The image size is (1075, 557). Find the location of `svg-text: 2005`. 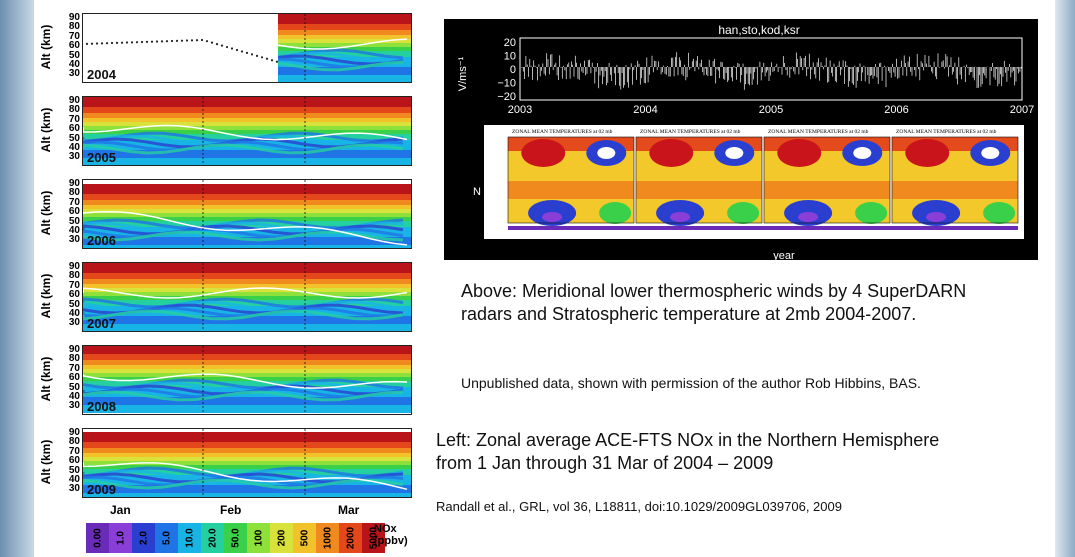

svg-text: 2005 is located at coordinates (771, 110).